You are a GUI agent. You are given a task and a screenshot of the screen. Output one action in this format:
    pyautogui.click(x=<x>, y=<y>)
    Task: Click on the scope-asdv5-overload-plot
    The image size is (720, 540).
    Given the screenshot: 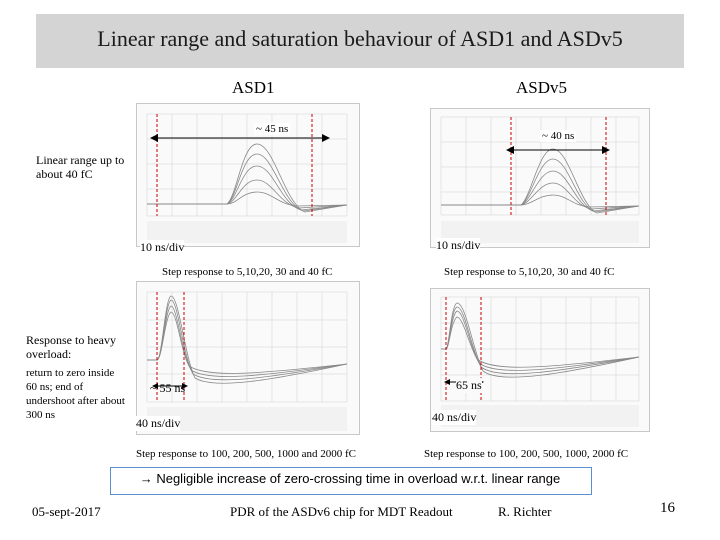 What is the action you would take?
    pyautogui.click(x=540, y=361)
    